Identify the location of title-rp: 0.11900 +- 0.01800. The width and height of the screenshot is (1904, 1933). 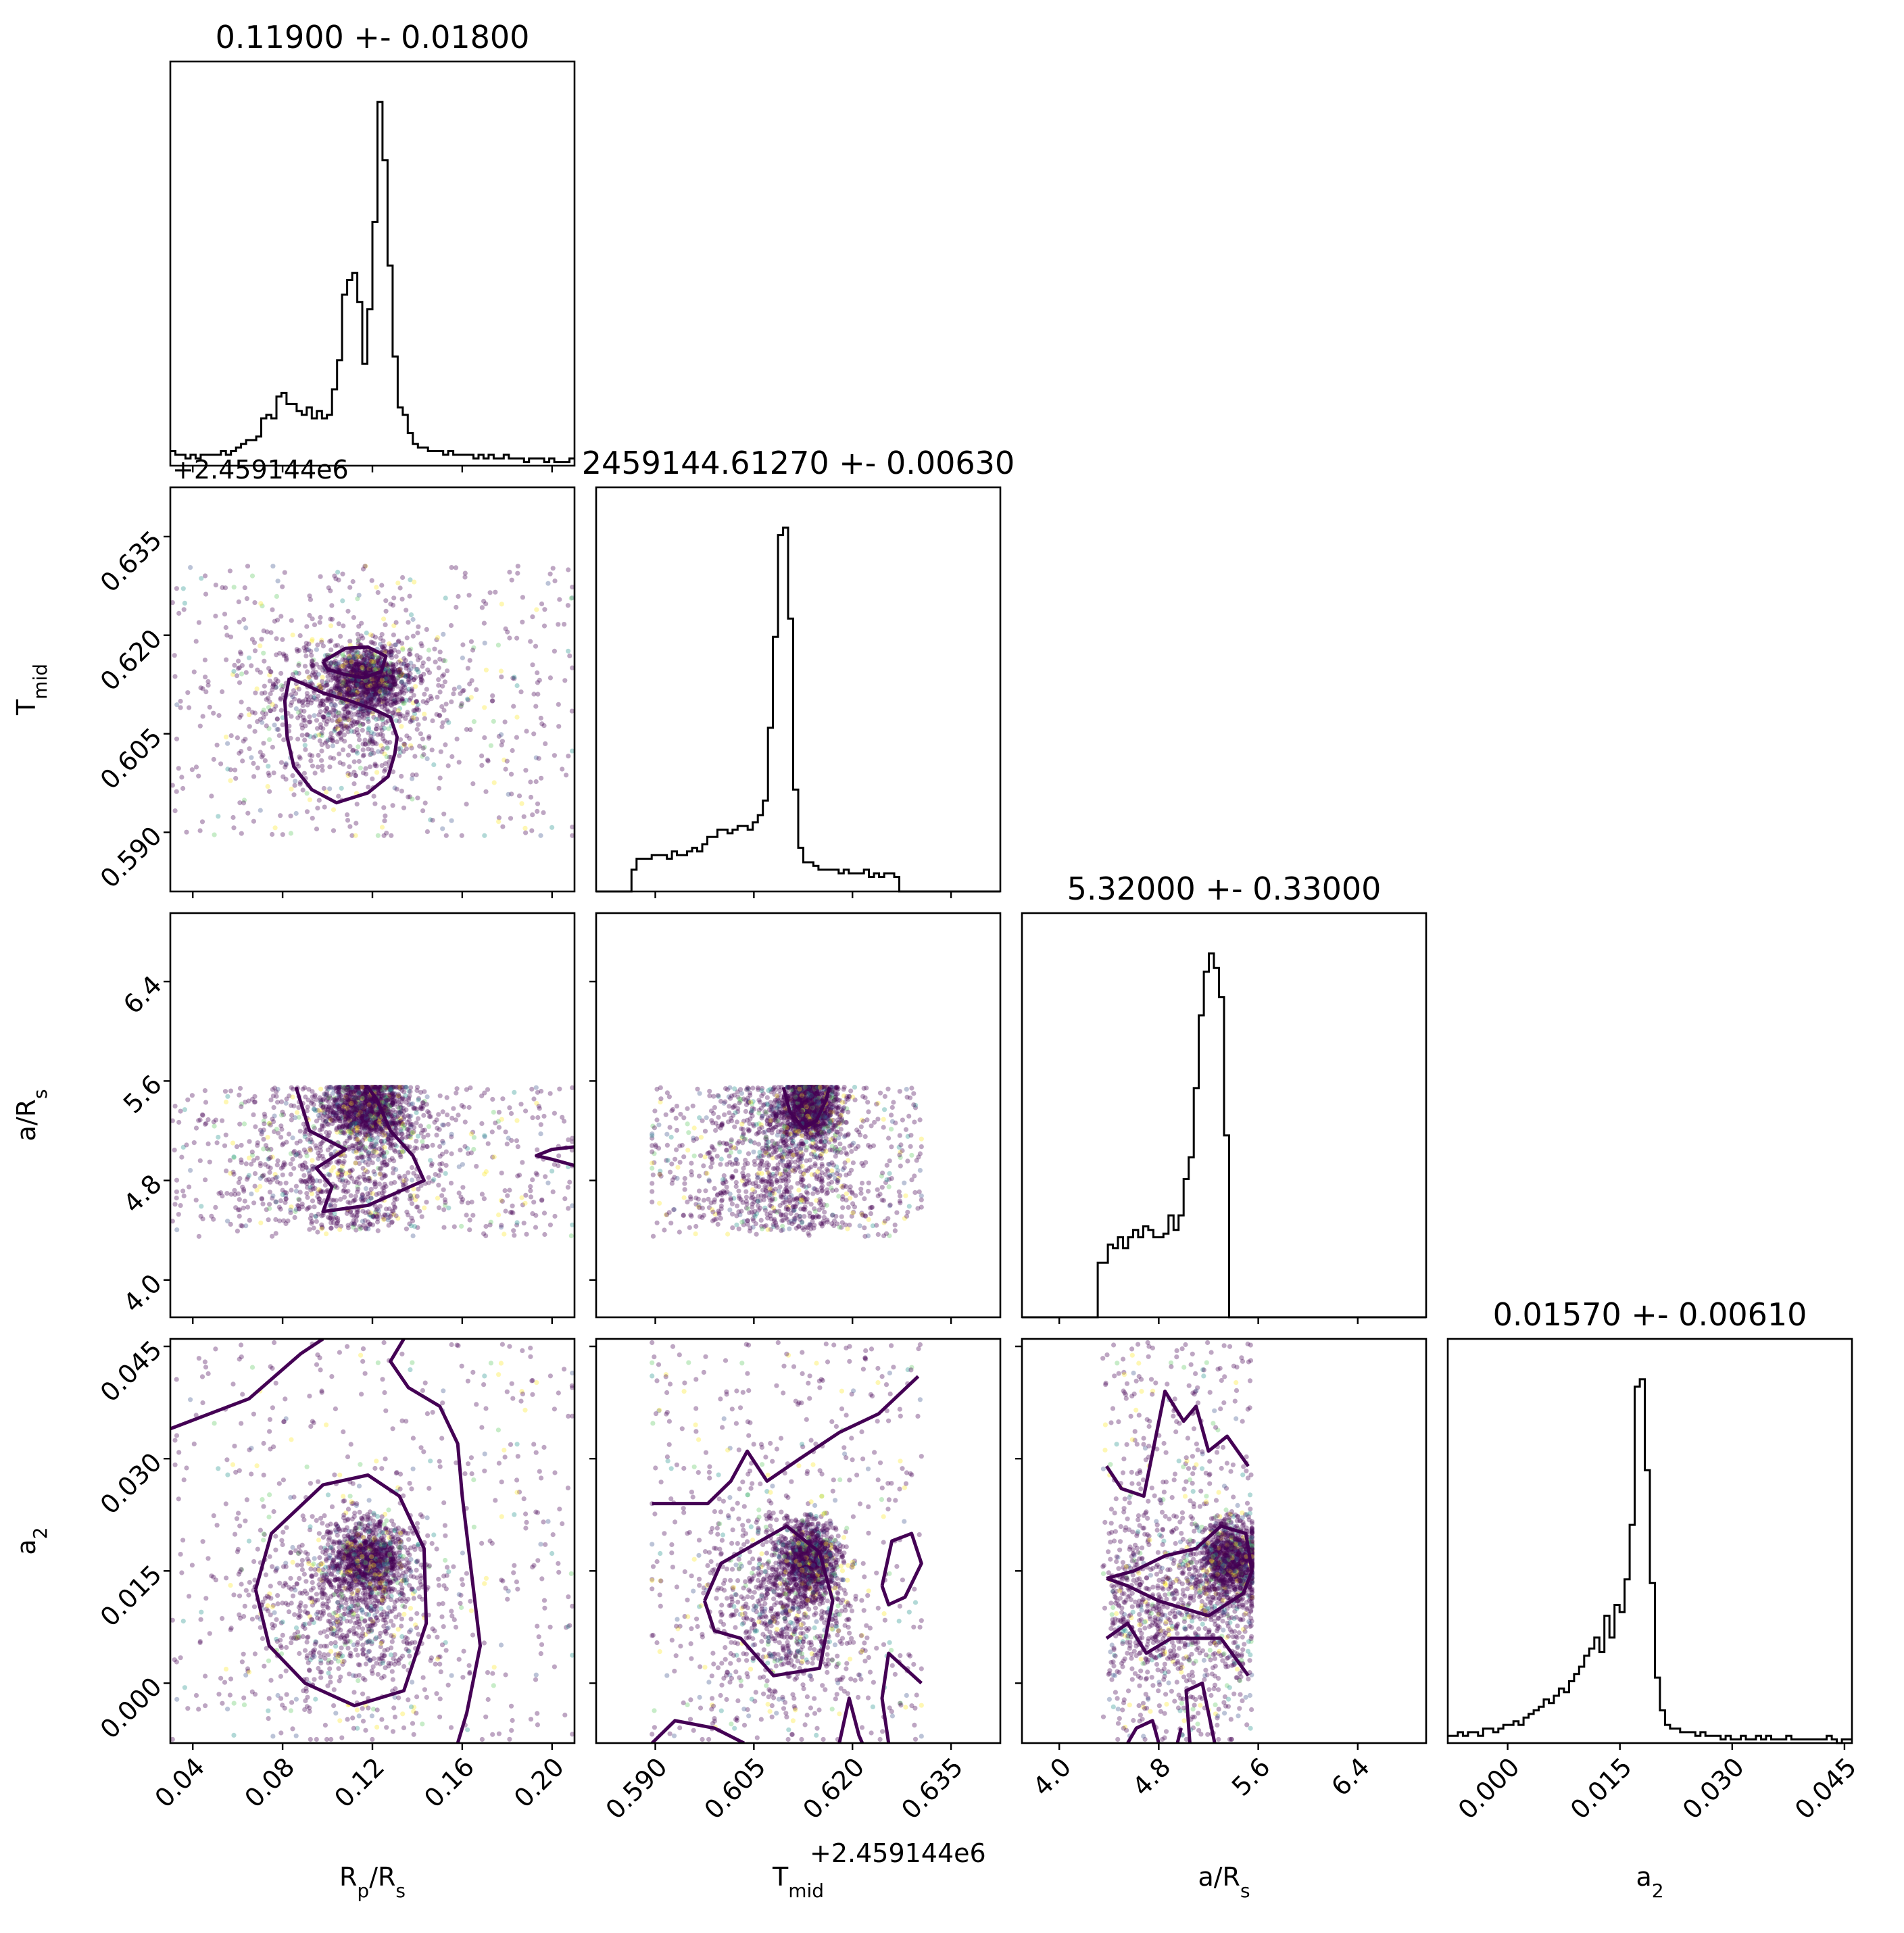
(373, 37).